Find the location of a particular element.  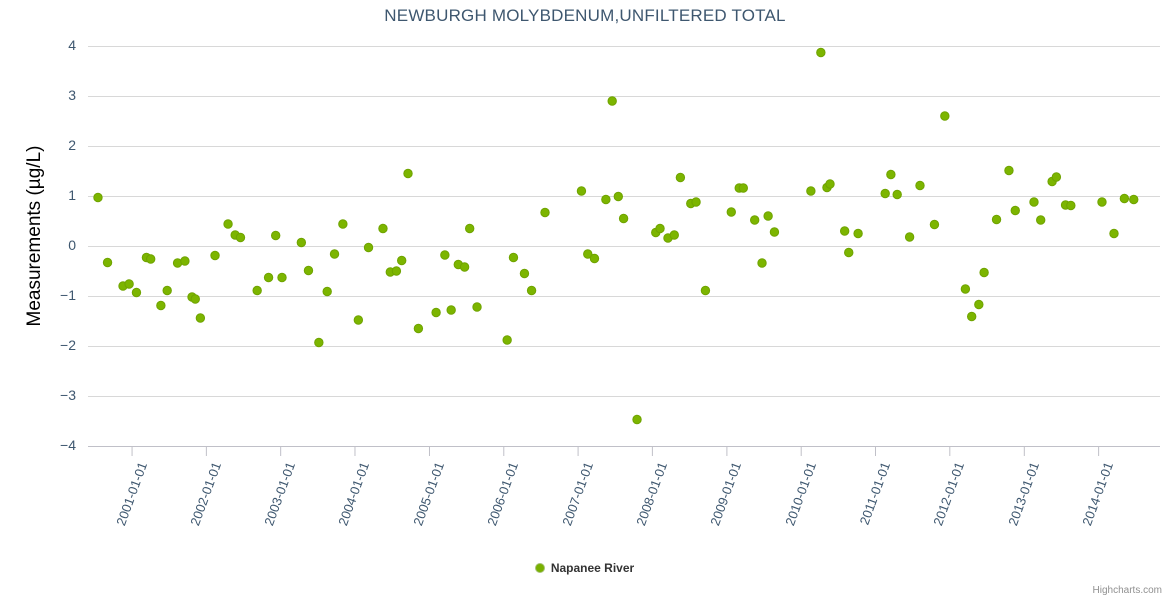

y-tick-label: 3 is located at coordinates (72, 95).